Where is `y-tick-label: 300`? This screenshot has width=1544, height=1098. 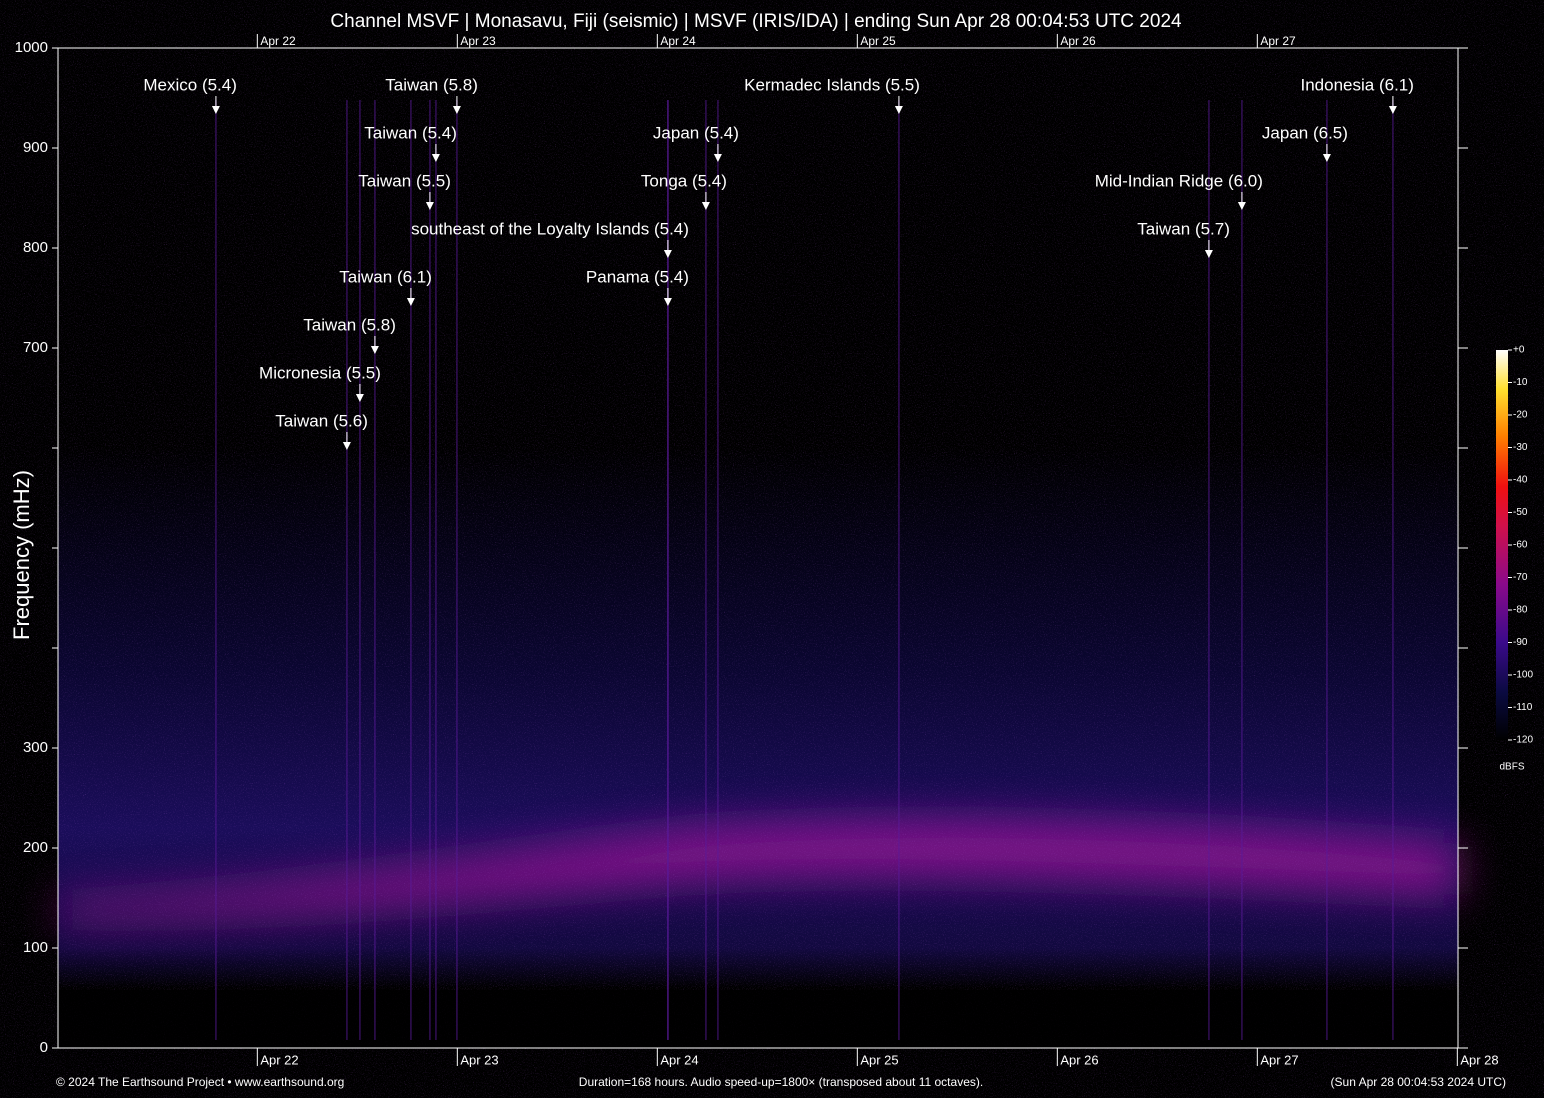
y-tick-label: 300 is located at coordinates (35, 747).